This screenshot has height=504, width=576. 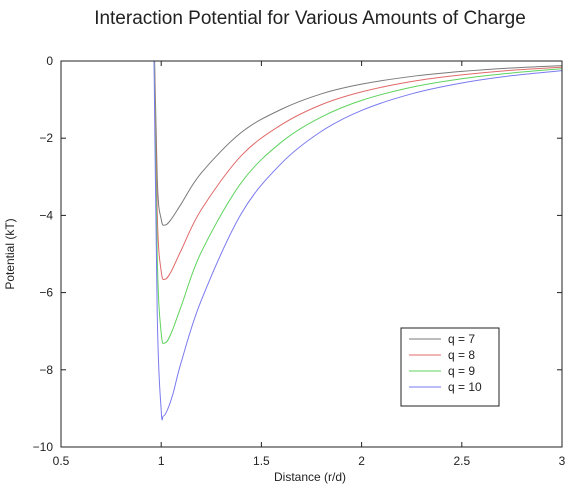 What do you see at coordinates (46, 215) in the screenshot?
I see `y-tick-label: −4` at bounding box center [46, 215].